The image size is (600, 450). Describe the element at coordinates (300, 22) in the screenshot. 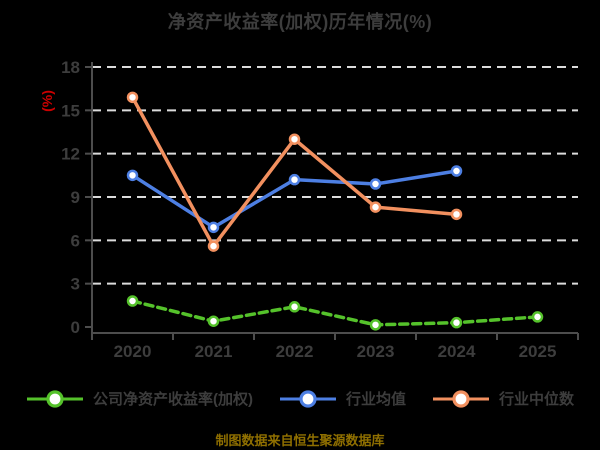

I see `chart-title: 净资产收益率(加权)历年情况(%)` at that location.